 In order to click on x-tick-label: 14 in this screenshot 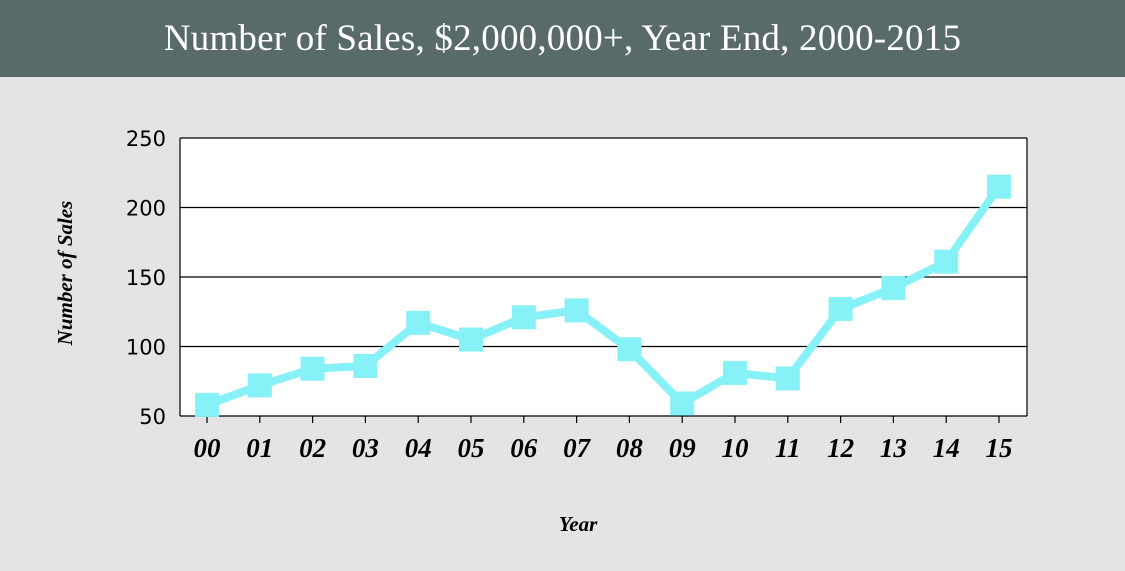, I will do `click(946, 448)`.